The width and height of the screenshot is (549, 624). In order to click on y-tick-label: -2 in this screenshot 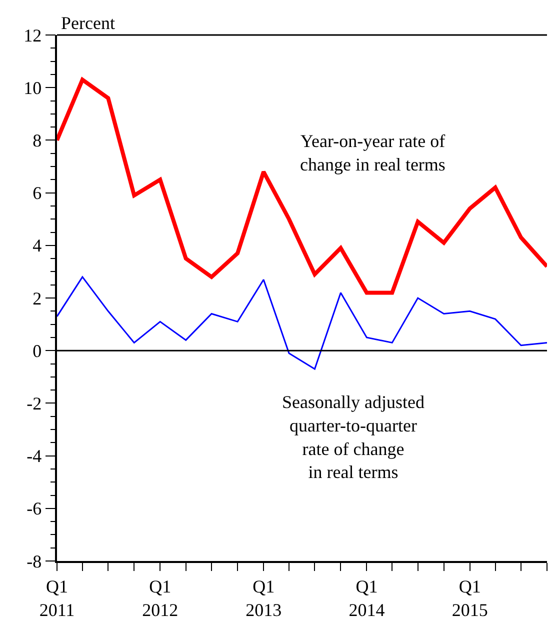, I will do `click(34, 404)`.